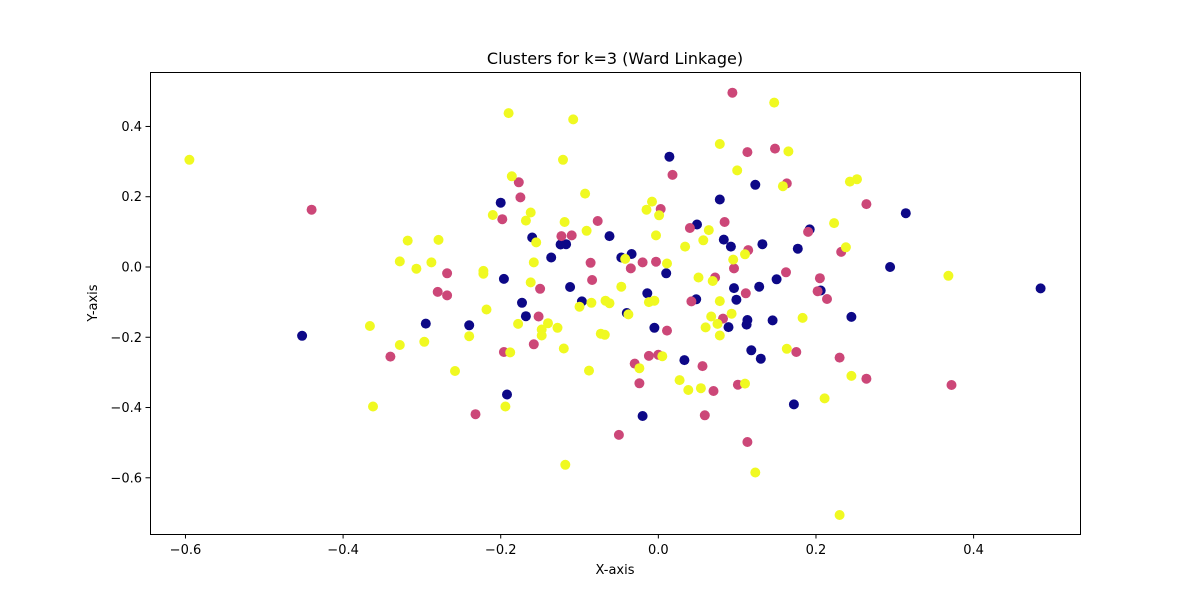 Image resolution: width=1200 pixels, height=600 pixels. Describe the element at coordinates (186, 550) in the screenshot. I see `x-tick-label: −0.6` at that location.